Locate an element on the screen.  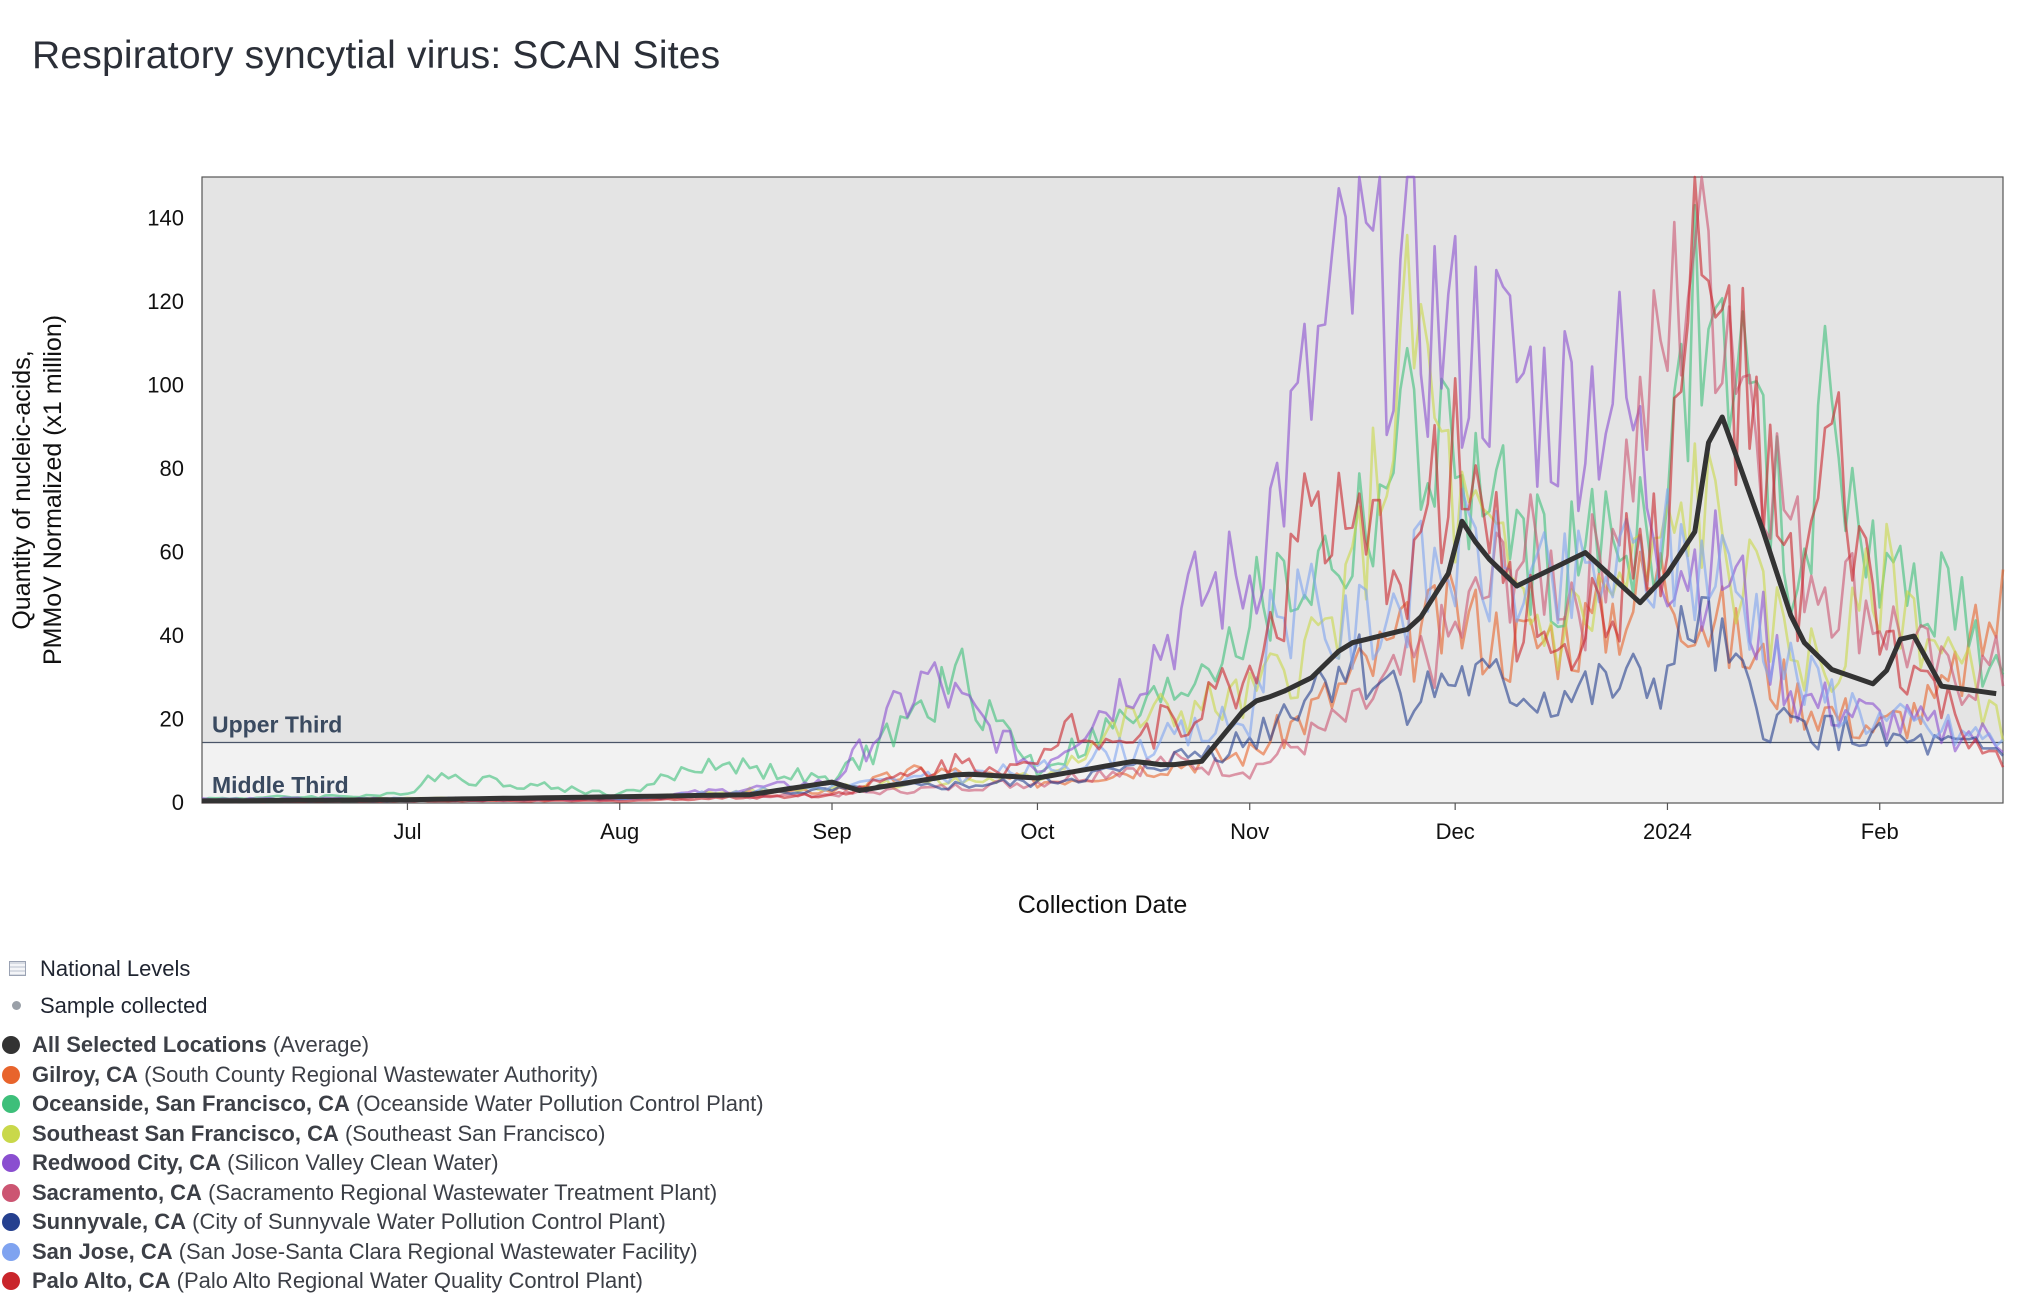
x-tick-label: Dec is located at coordinates (1455, 831).